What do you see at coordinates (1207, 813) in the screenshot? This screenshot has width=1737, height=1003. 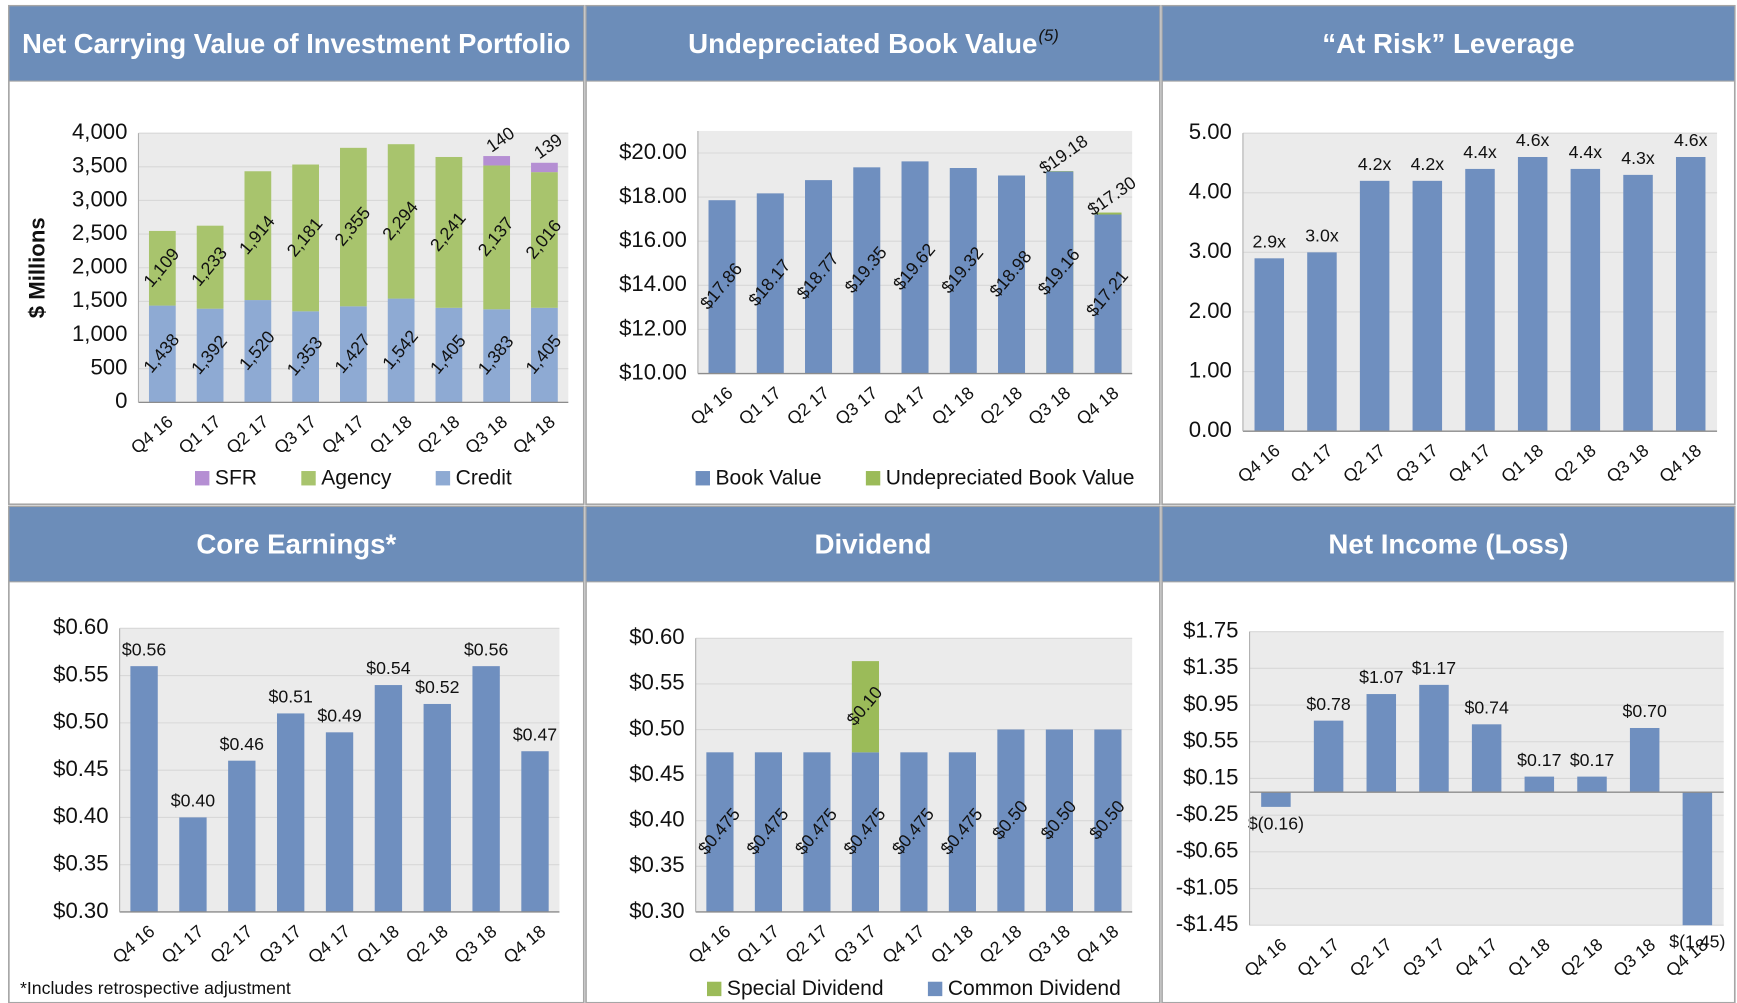 I see `y-tick-label: -$0.25` at bounding box center [1207, 813].